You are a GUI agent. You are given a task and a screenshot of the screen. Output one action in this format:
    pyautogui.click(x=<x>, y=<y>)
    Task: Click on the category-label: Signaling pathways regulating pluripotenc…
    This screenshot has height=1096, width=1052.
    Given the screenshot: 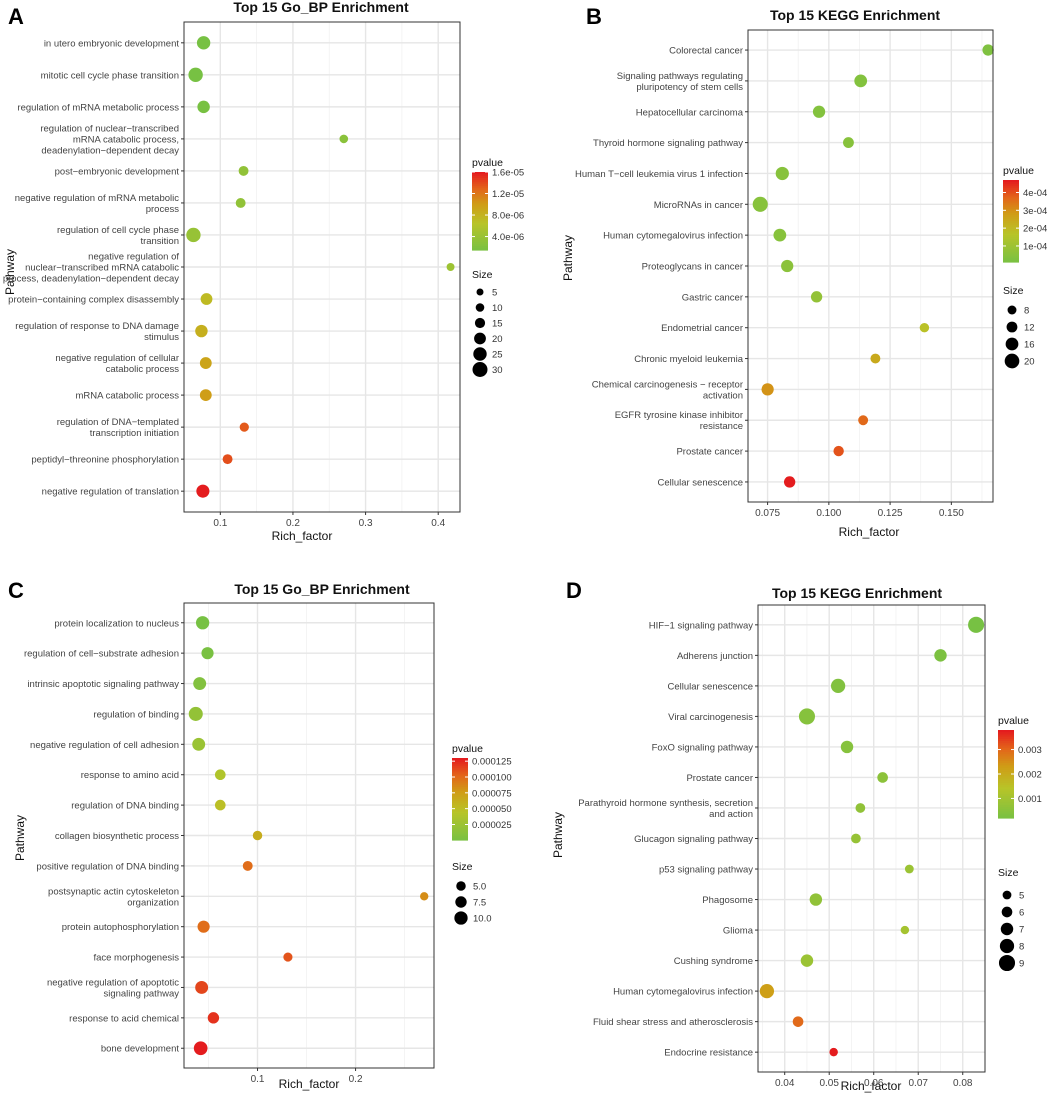 What is the action you would take?
    pyautogui.click(x=680, y=82)
    